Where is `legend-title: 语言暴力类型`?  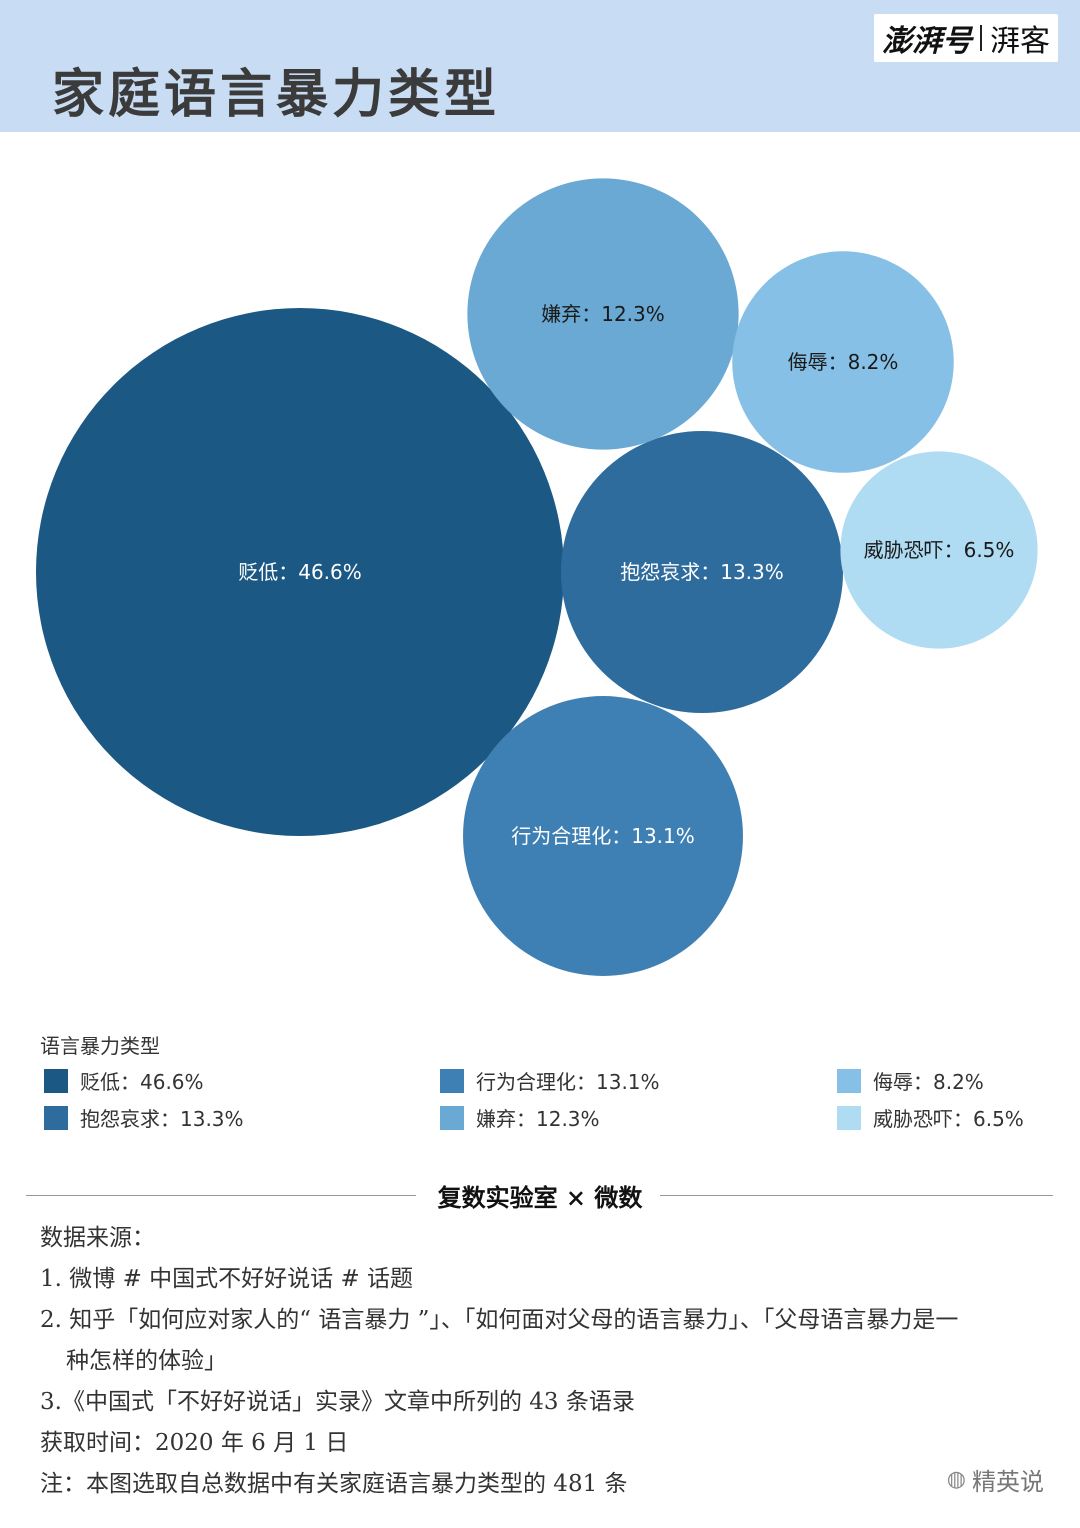
legend-title: 语言暴力类型 is located at coordinates (100, 1046).